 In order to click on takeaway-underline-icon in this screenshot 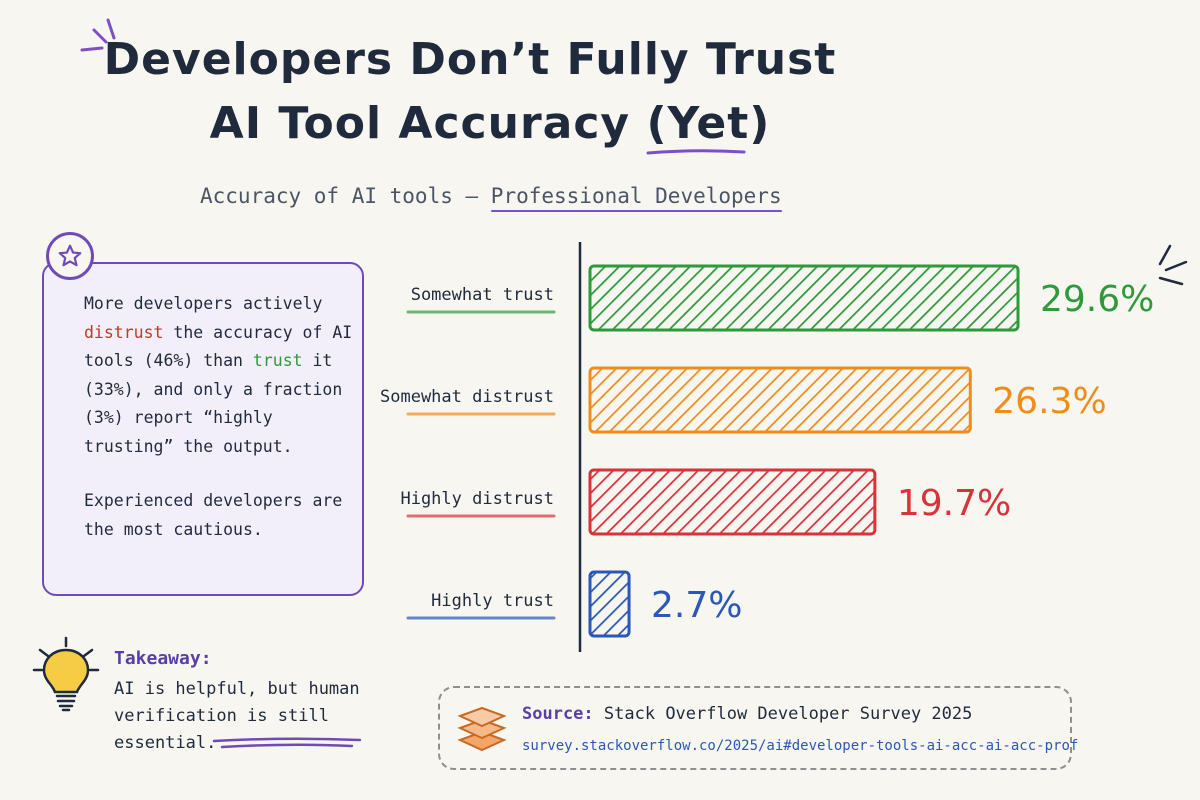, I will do `click(287, 743)`.